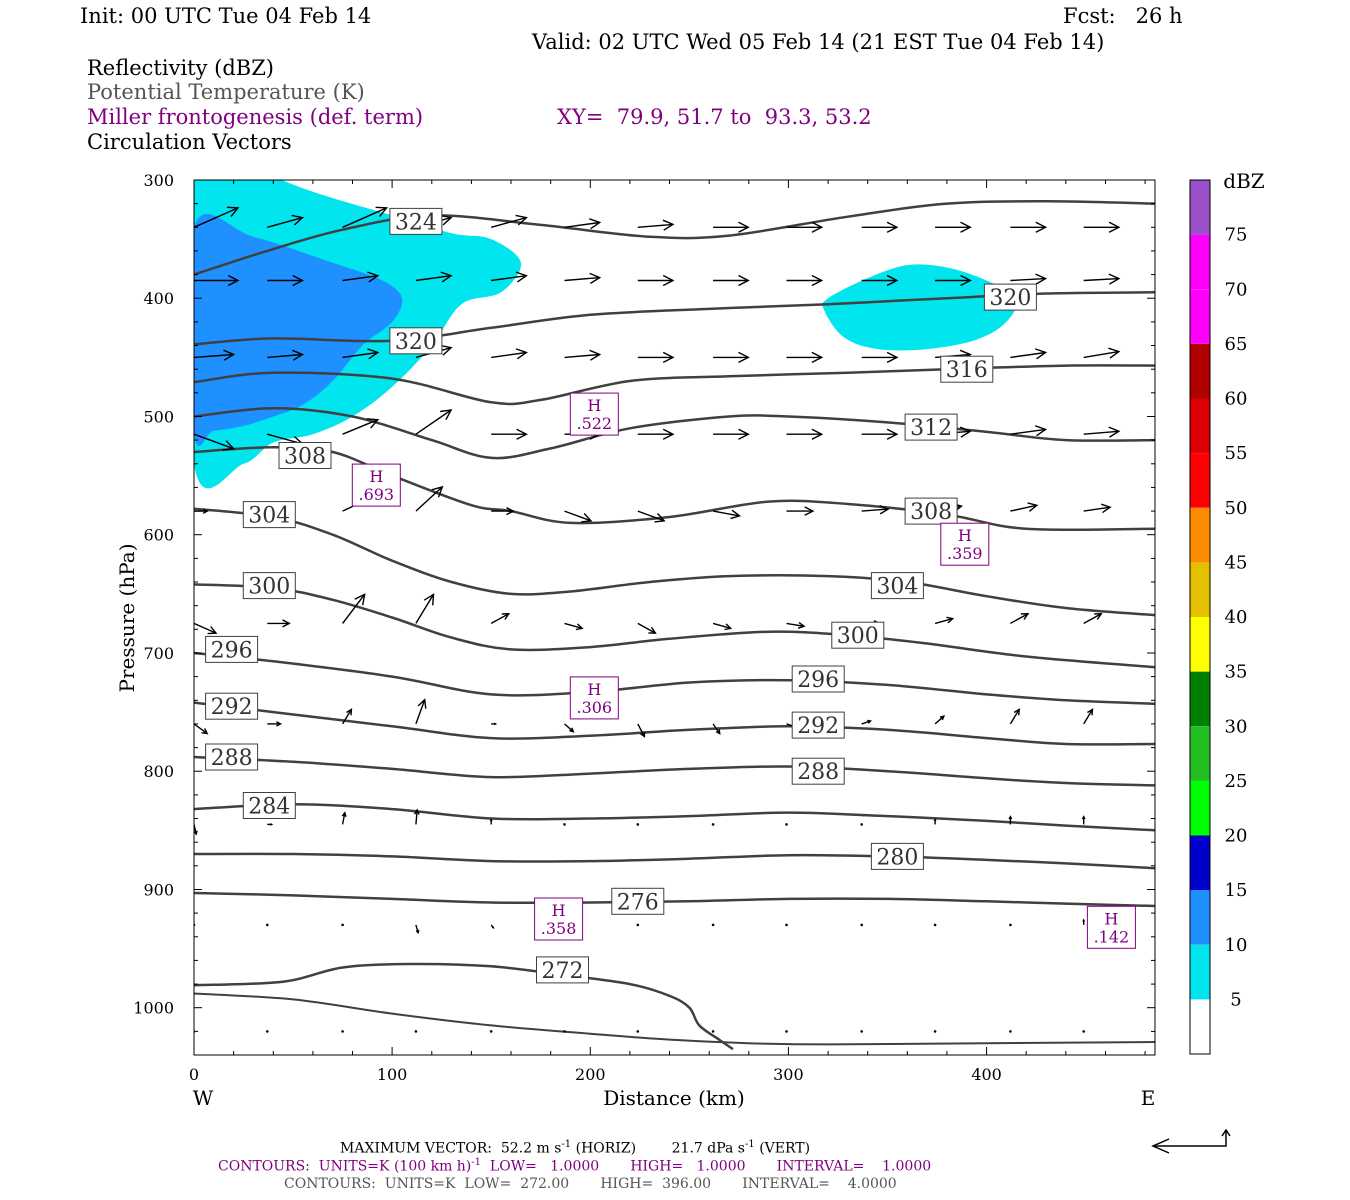 The image size is (1350, 1200). I want to click on theta-label-276: 276, so click(638, 901).